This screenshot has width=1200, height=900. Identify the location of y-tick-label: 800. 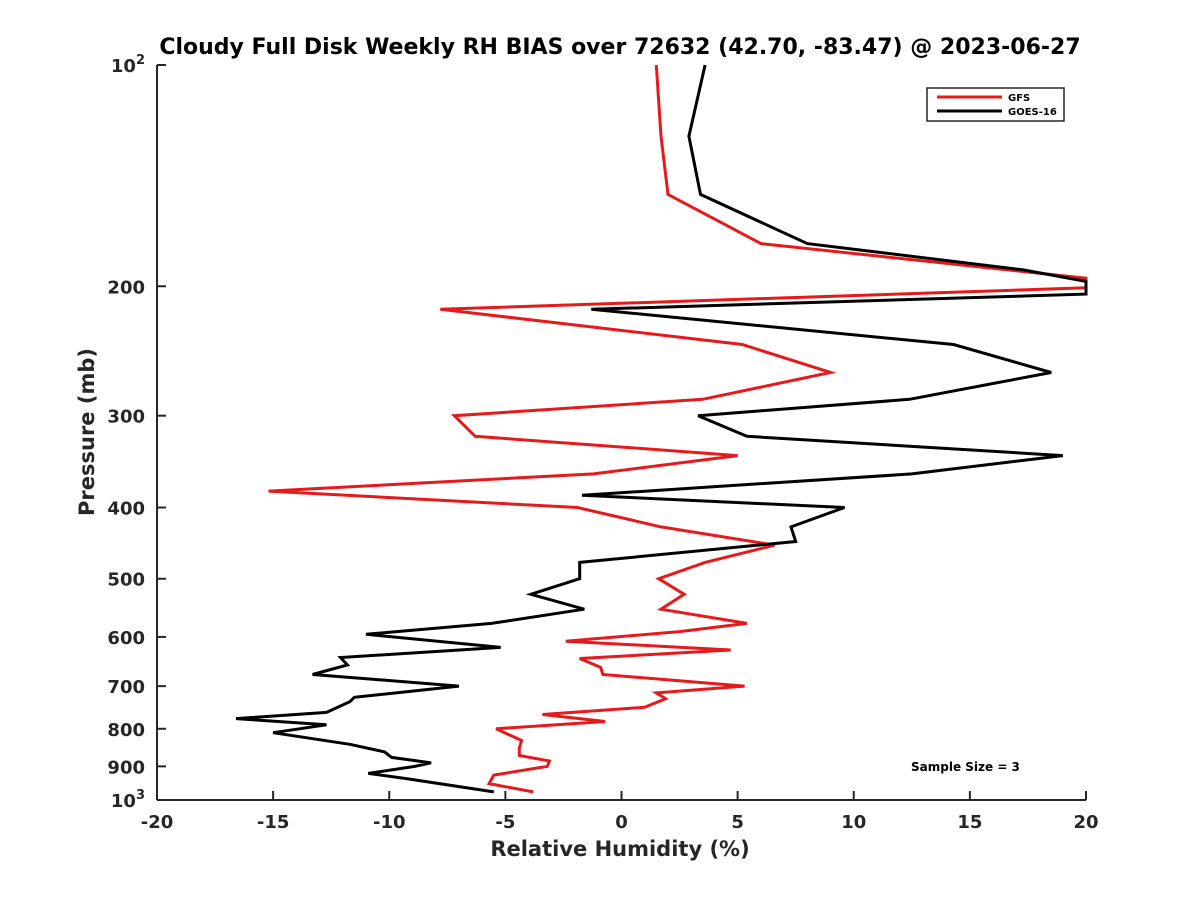
(126, 730).